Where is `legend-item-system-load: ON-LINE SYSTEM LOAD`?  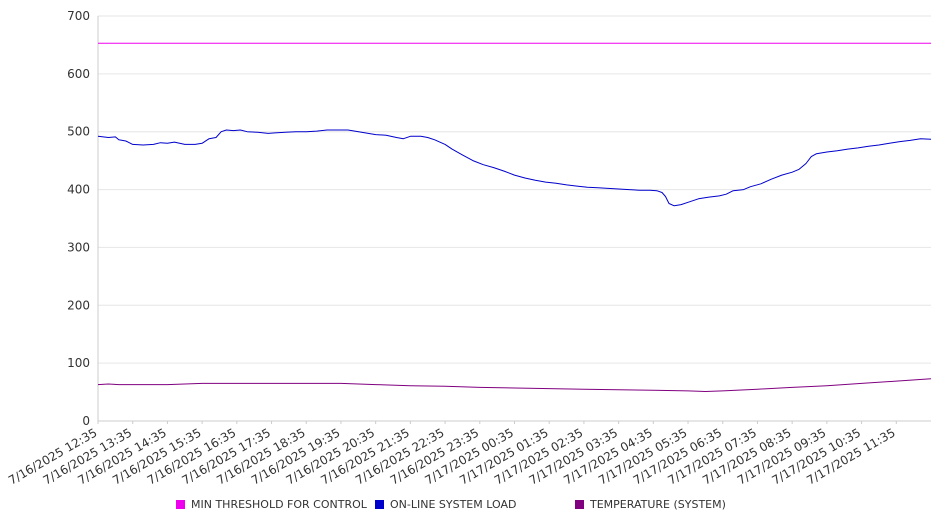 legend-item-system-load: ON-LINE SYSTEM LOAD is located at coordinates (445, 504).